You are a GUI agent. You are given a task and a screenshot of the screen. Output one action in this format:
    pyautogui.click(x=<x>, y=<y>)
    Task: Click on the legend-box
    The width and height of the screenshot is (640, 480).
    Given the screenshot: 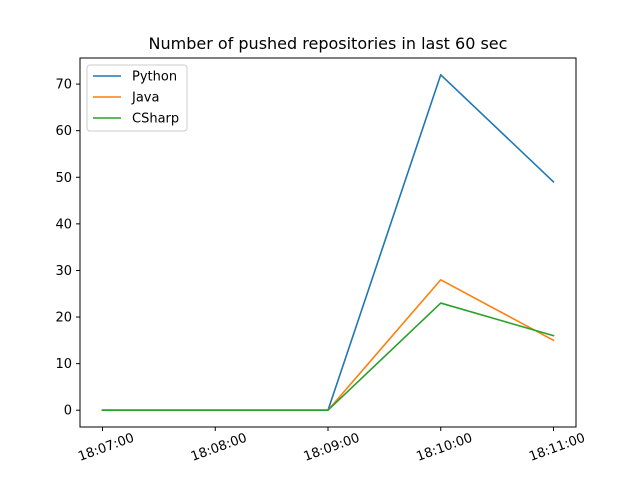 What is the action you would take?
    pyautogui.click(x=137, y=98)
    